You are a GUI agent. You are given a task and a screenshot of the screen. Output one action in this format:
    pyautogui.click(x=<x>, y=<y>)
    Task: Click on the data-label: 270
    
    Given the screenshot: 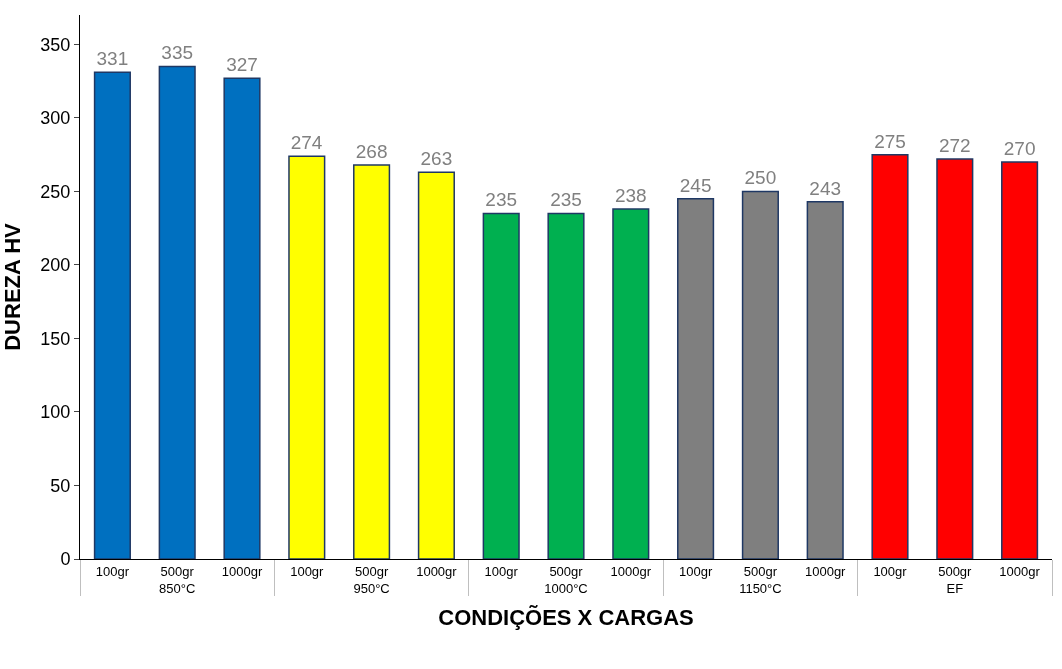 What is the action you would take?
    pyautogui.click(x=1019, y=149)
    